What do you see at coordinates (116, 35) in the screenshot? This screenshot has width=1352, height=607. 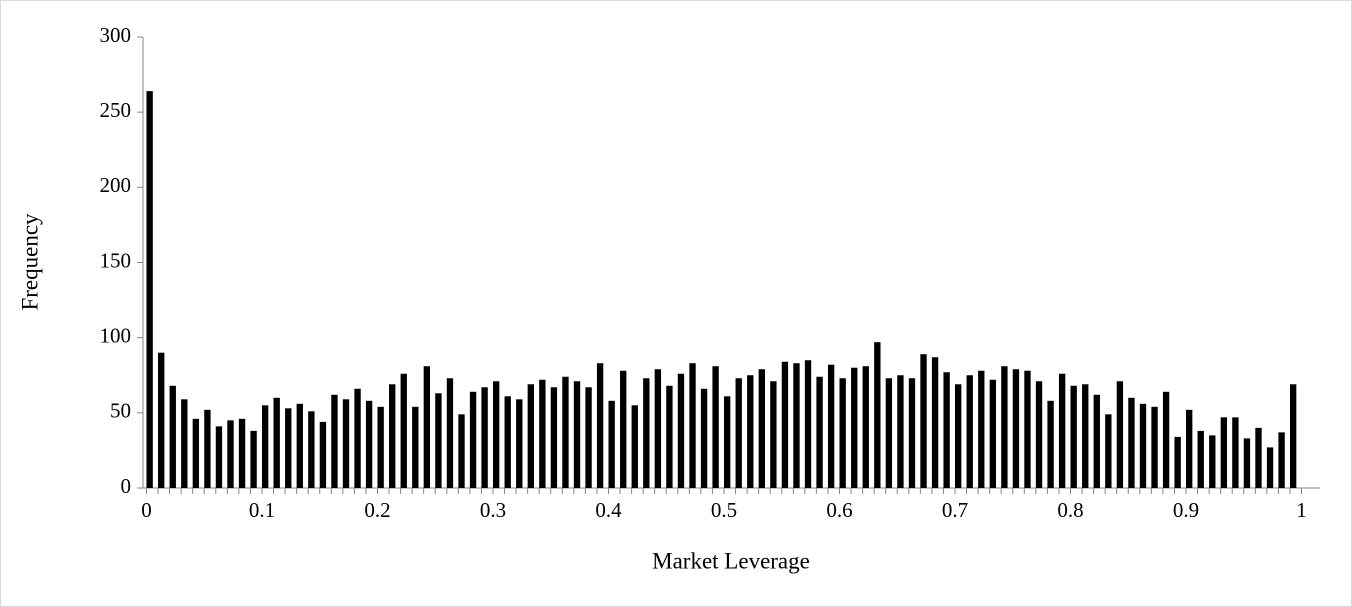 I see `y-tick-label: 300` at bounding box center [116, 35].